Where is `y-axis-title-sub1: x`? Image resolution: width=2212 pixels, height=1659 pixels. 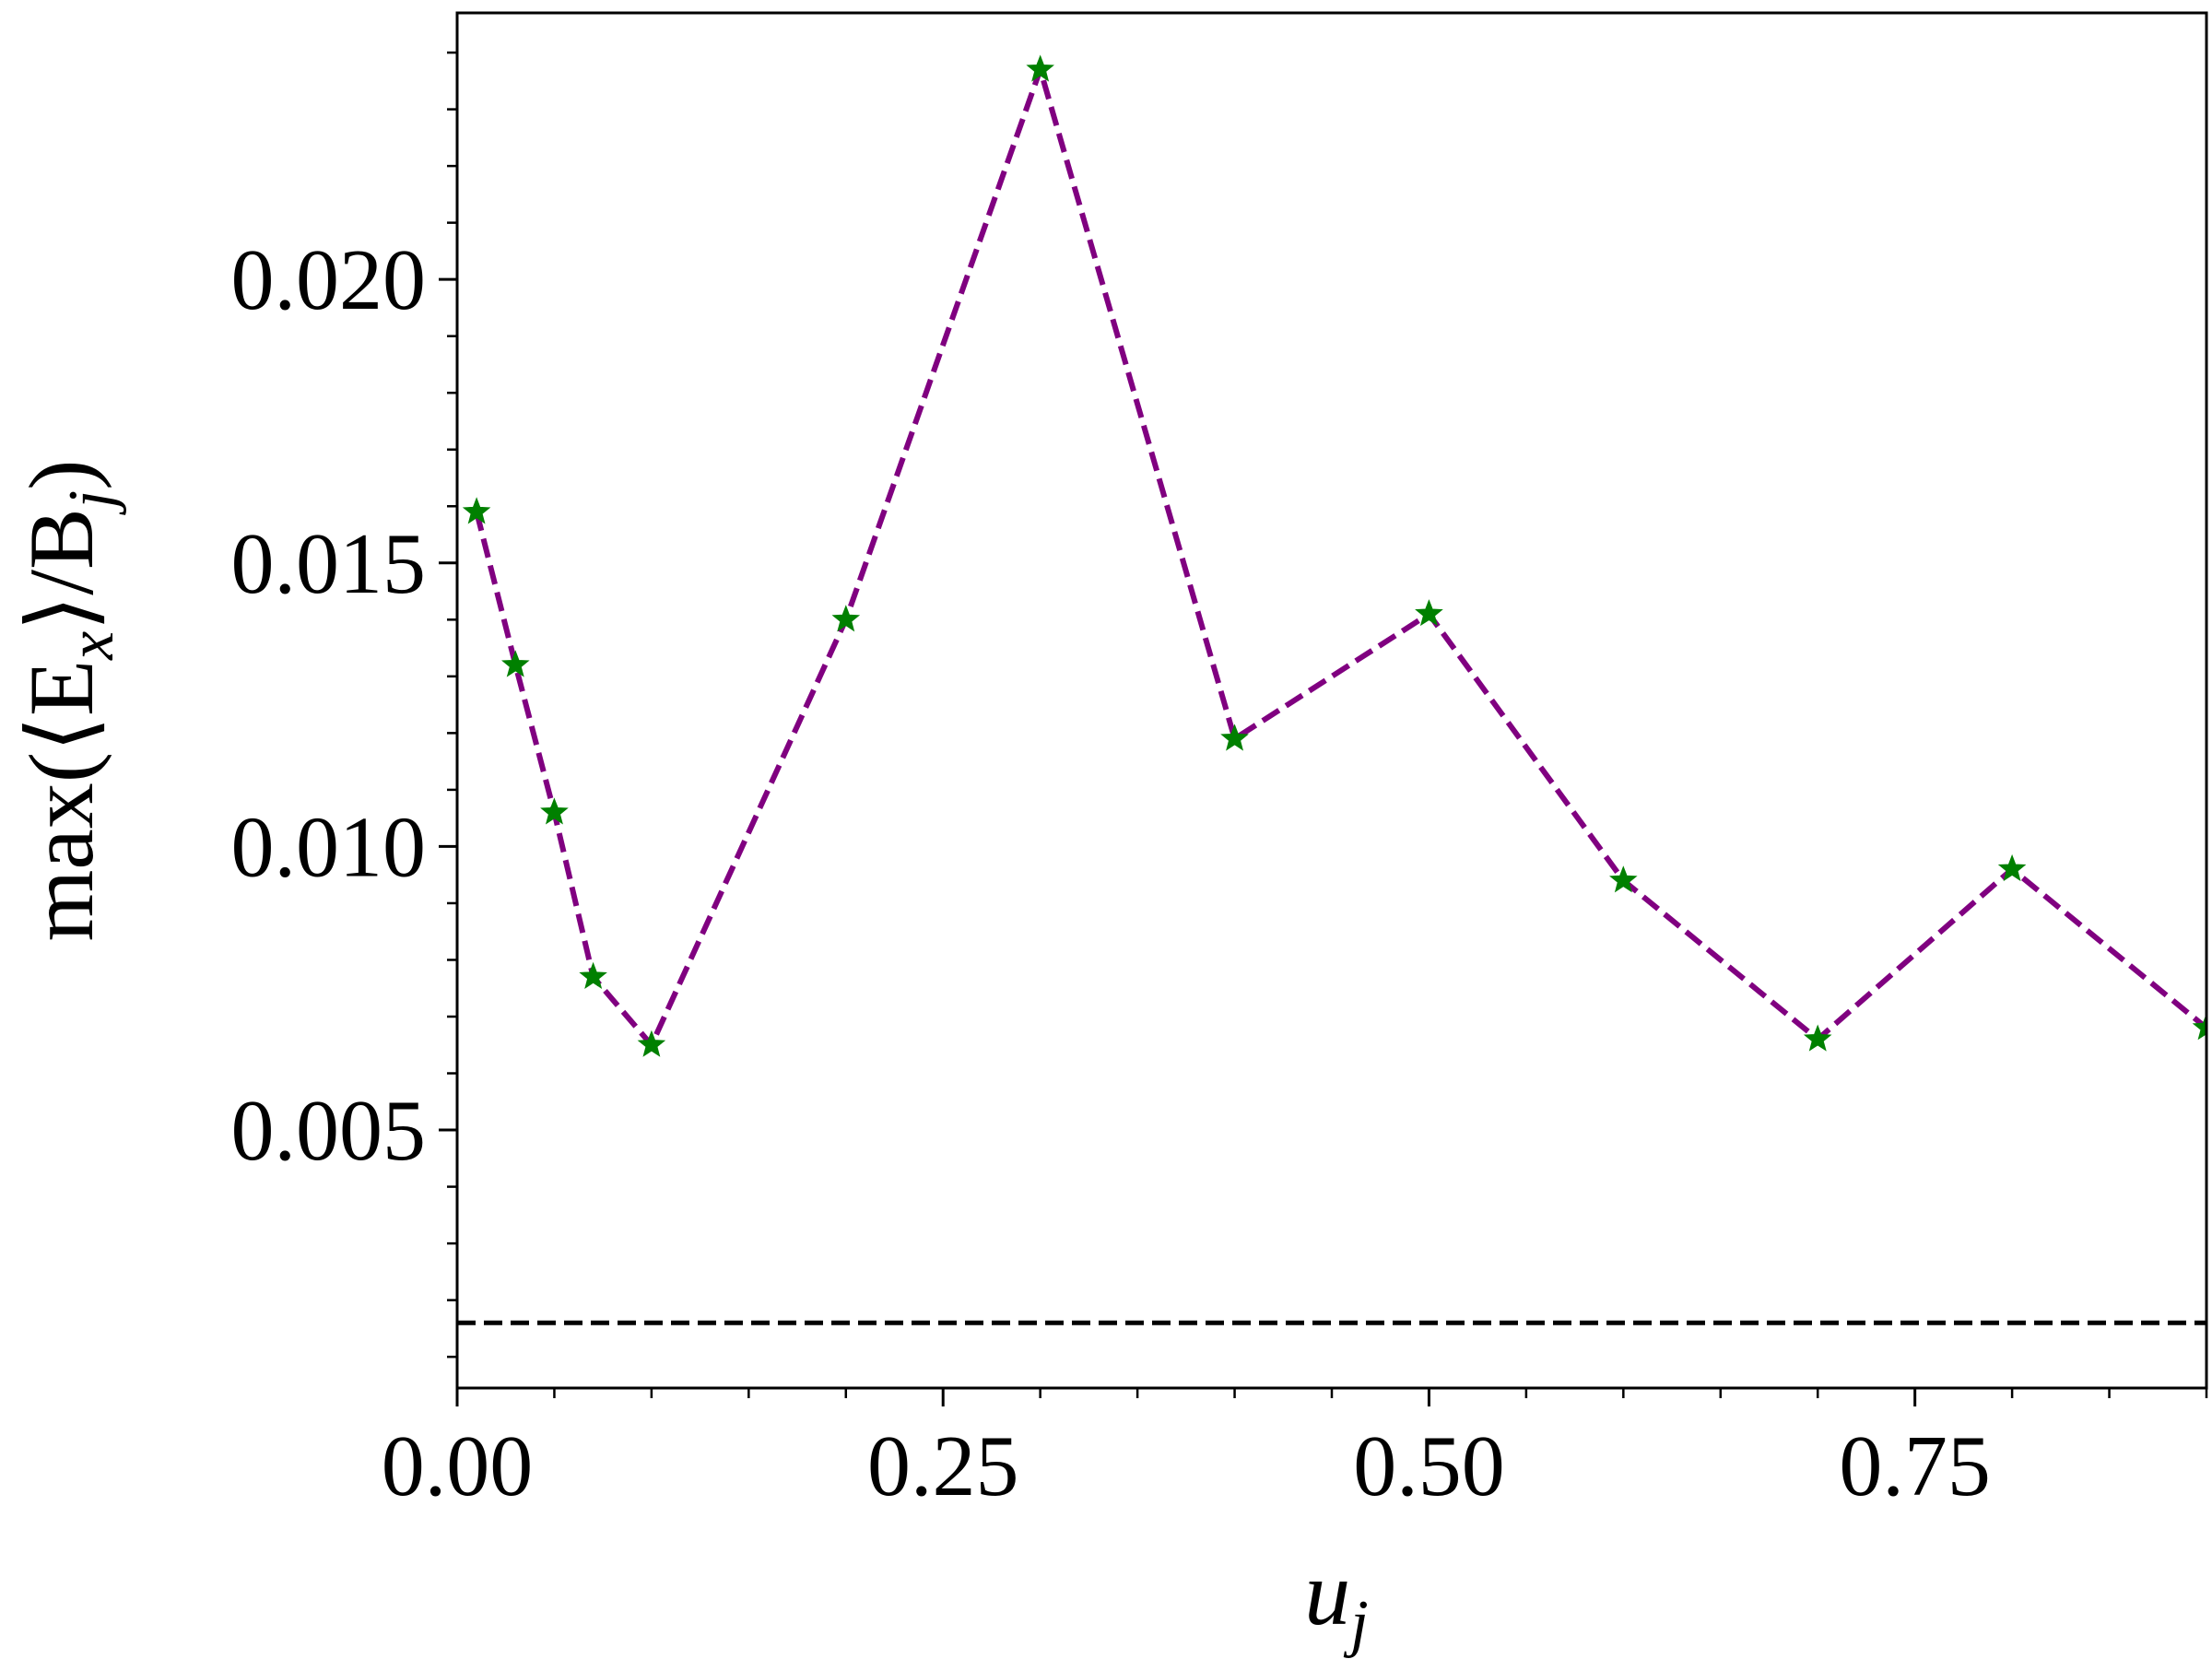 y-axis-title-sub1: x is located at coordinates (91, 646).